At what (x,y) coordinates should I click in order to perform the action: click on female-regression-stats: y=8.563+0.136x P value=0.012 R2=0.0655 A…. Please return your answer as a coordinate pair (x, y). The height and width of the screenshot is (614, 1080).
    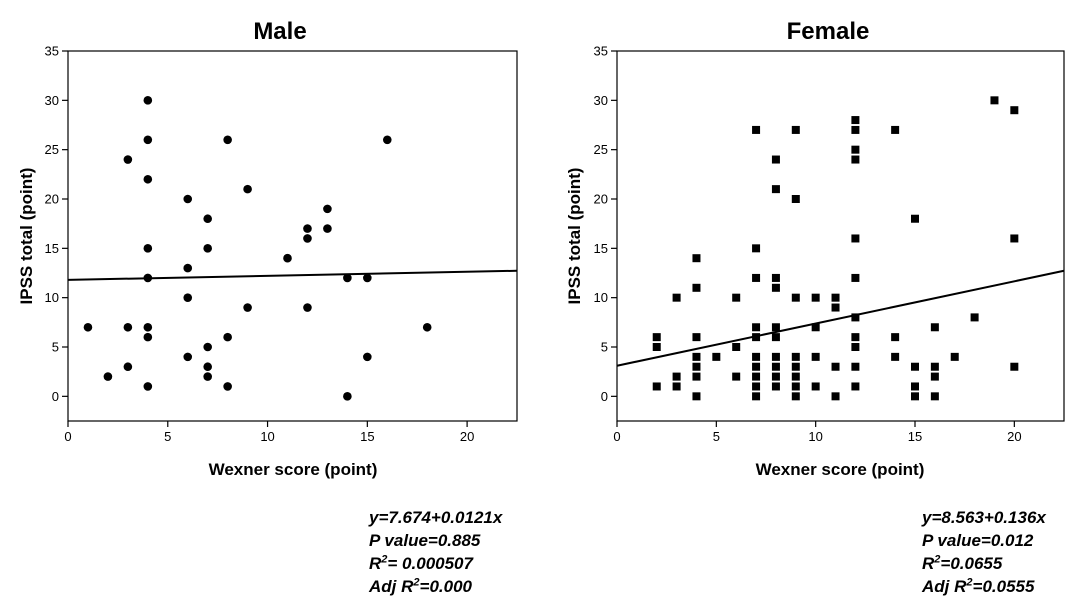
    Looking at the image, I should click on (984, 552).